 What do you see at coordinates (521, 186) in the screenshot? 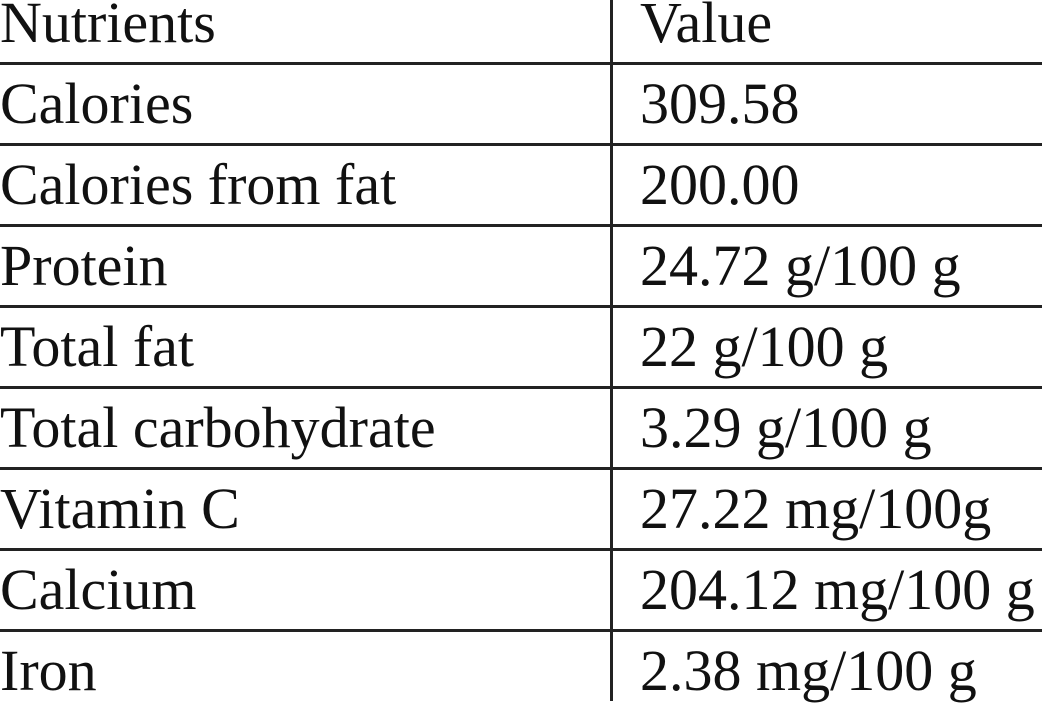
I see `table-row: Calories from fat 200.00` at bounding box center [521, 186].